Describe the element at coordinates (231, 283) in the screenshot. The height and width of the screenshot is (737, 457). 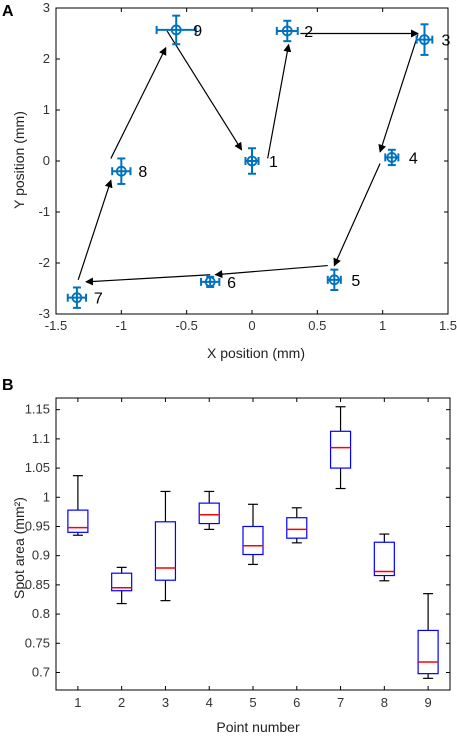
I see `point-number-label: 6` at that location.